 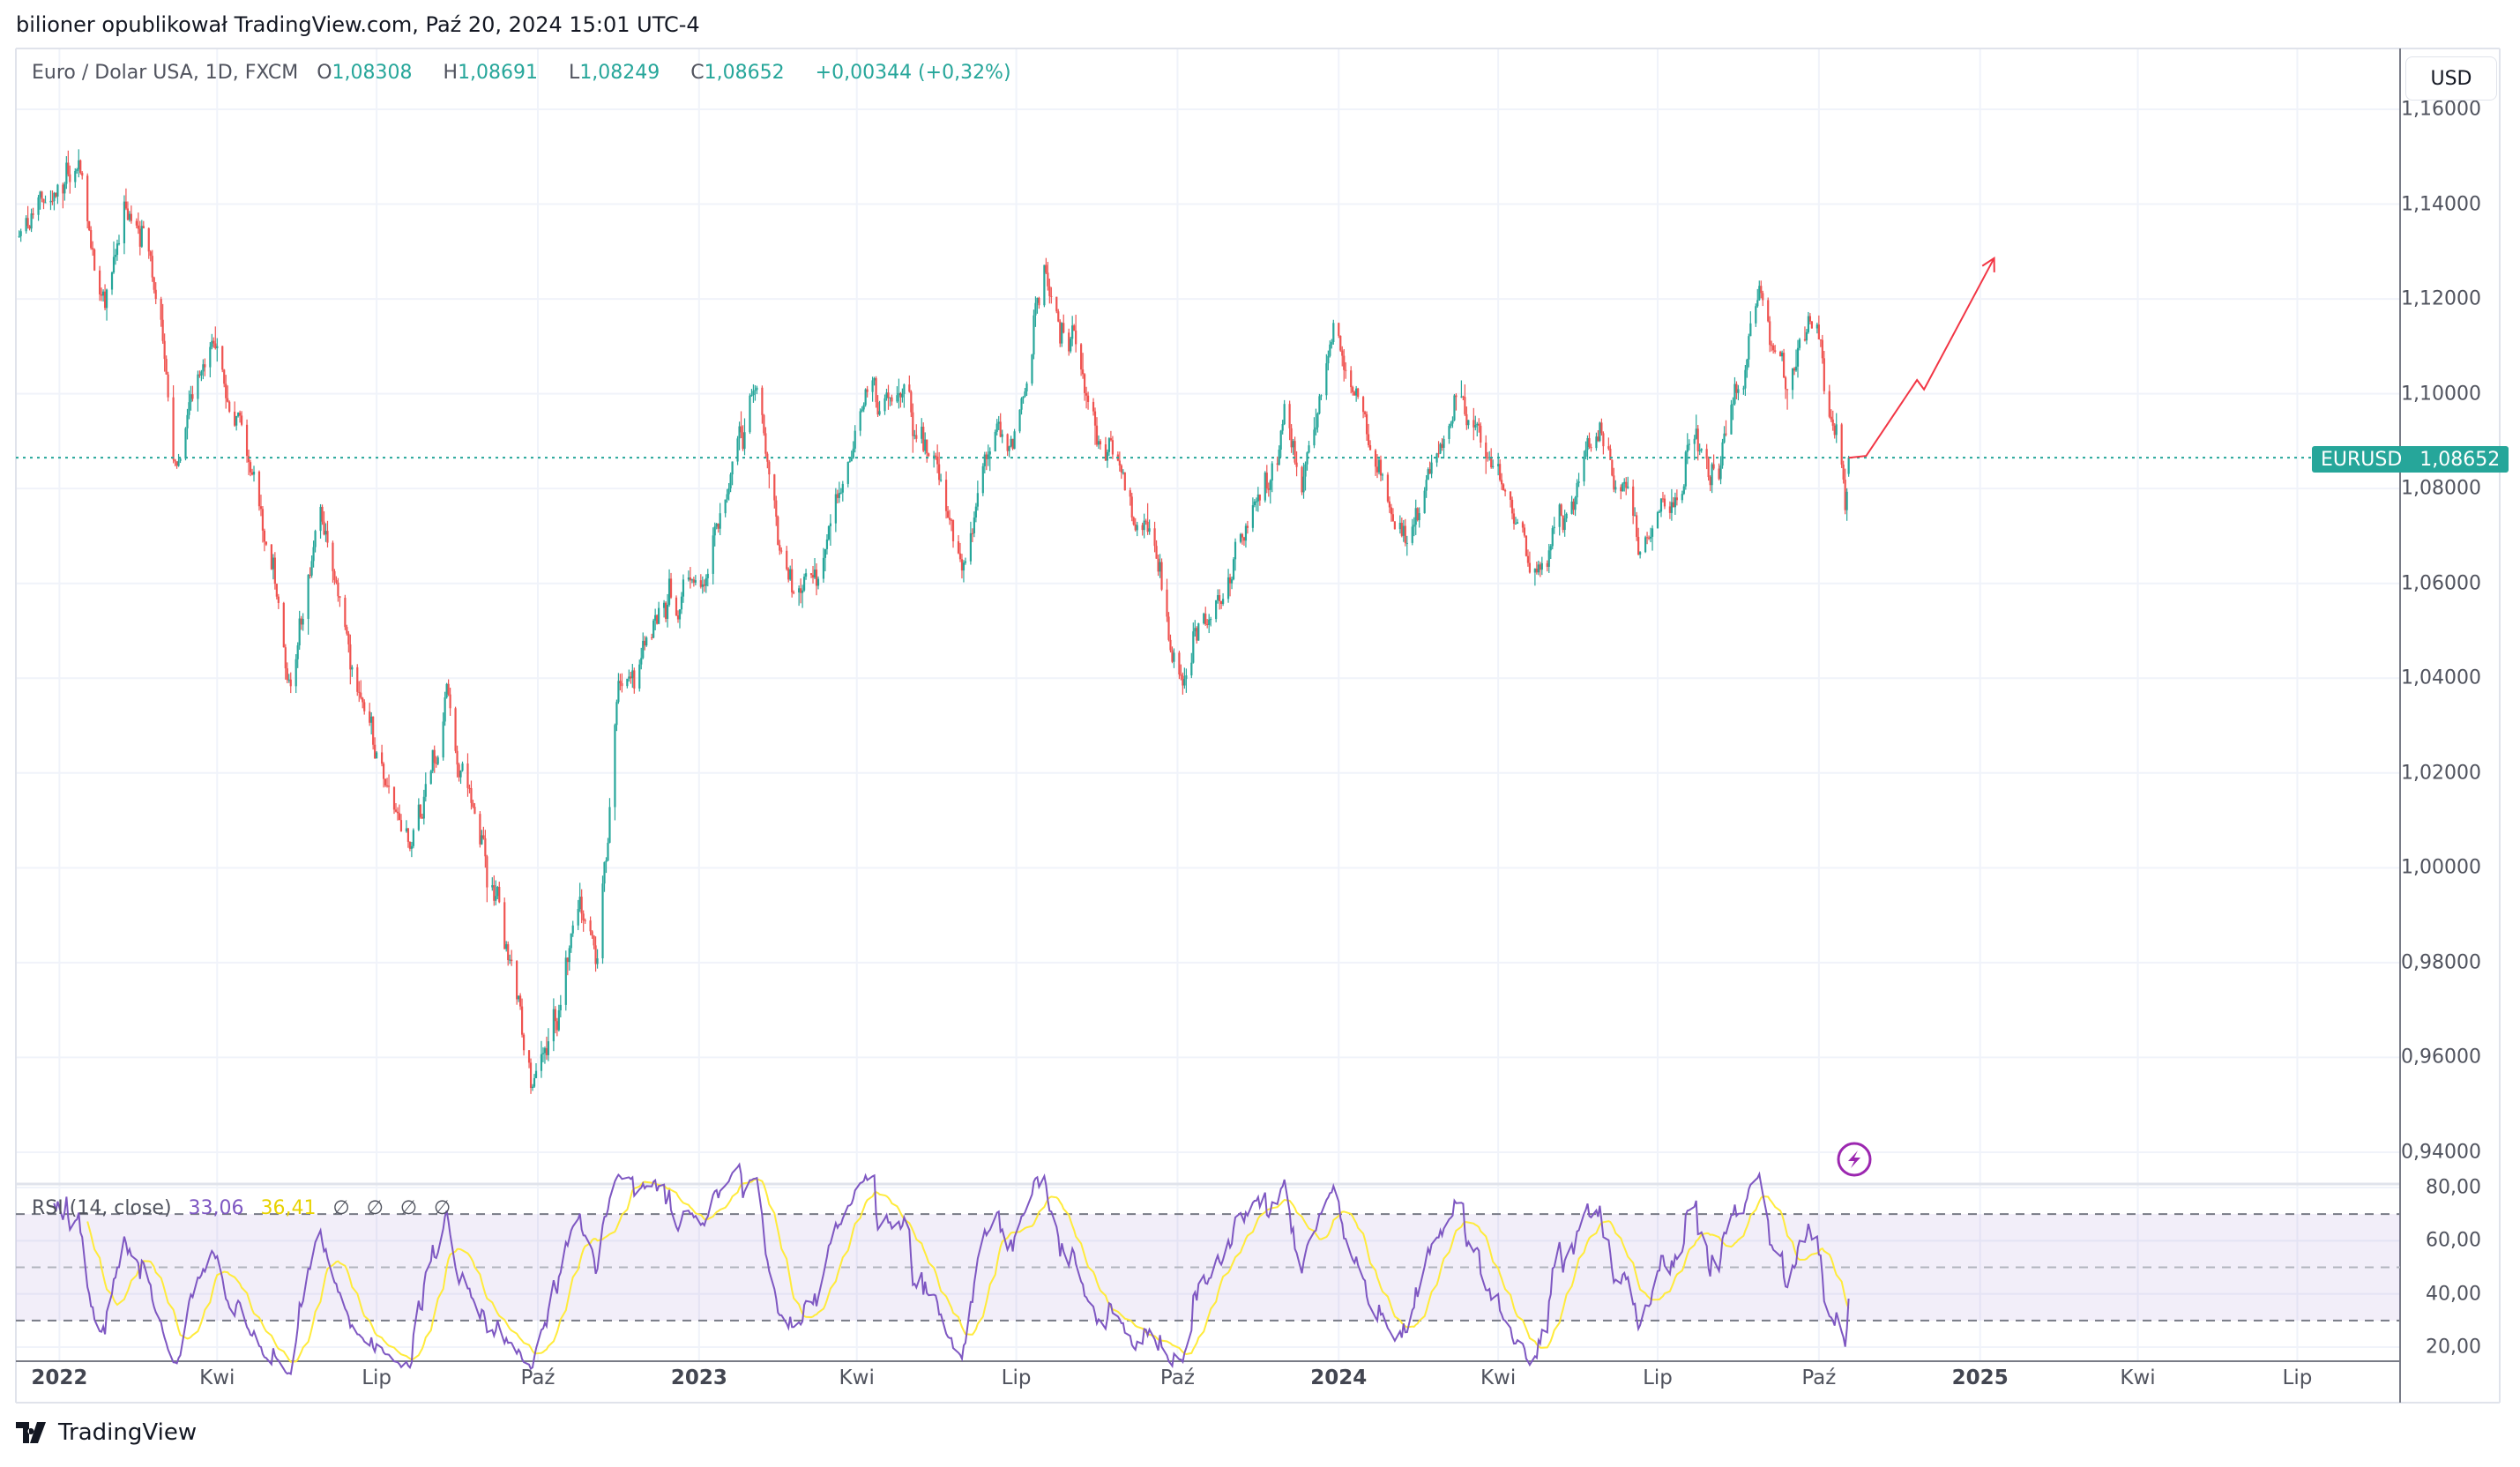 What do you see at coordinates (165, 73) in the screenshot?
I see `symbol-description: Euro / Dolar USA, 1D, FXCM` at bounding box center [165, 73].